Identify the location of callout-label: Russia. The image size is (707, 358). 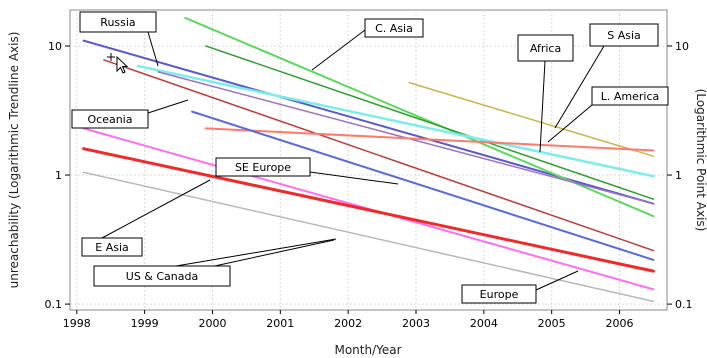
(117, 22).